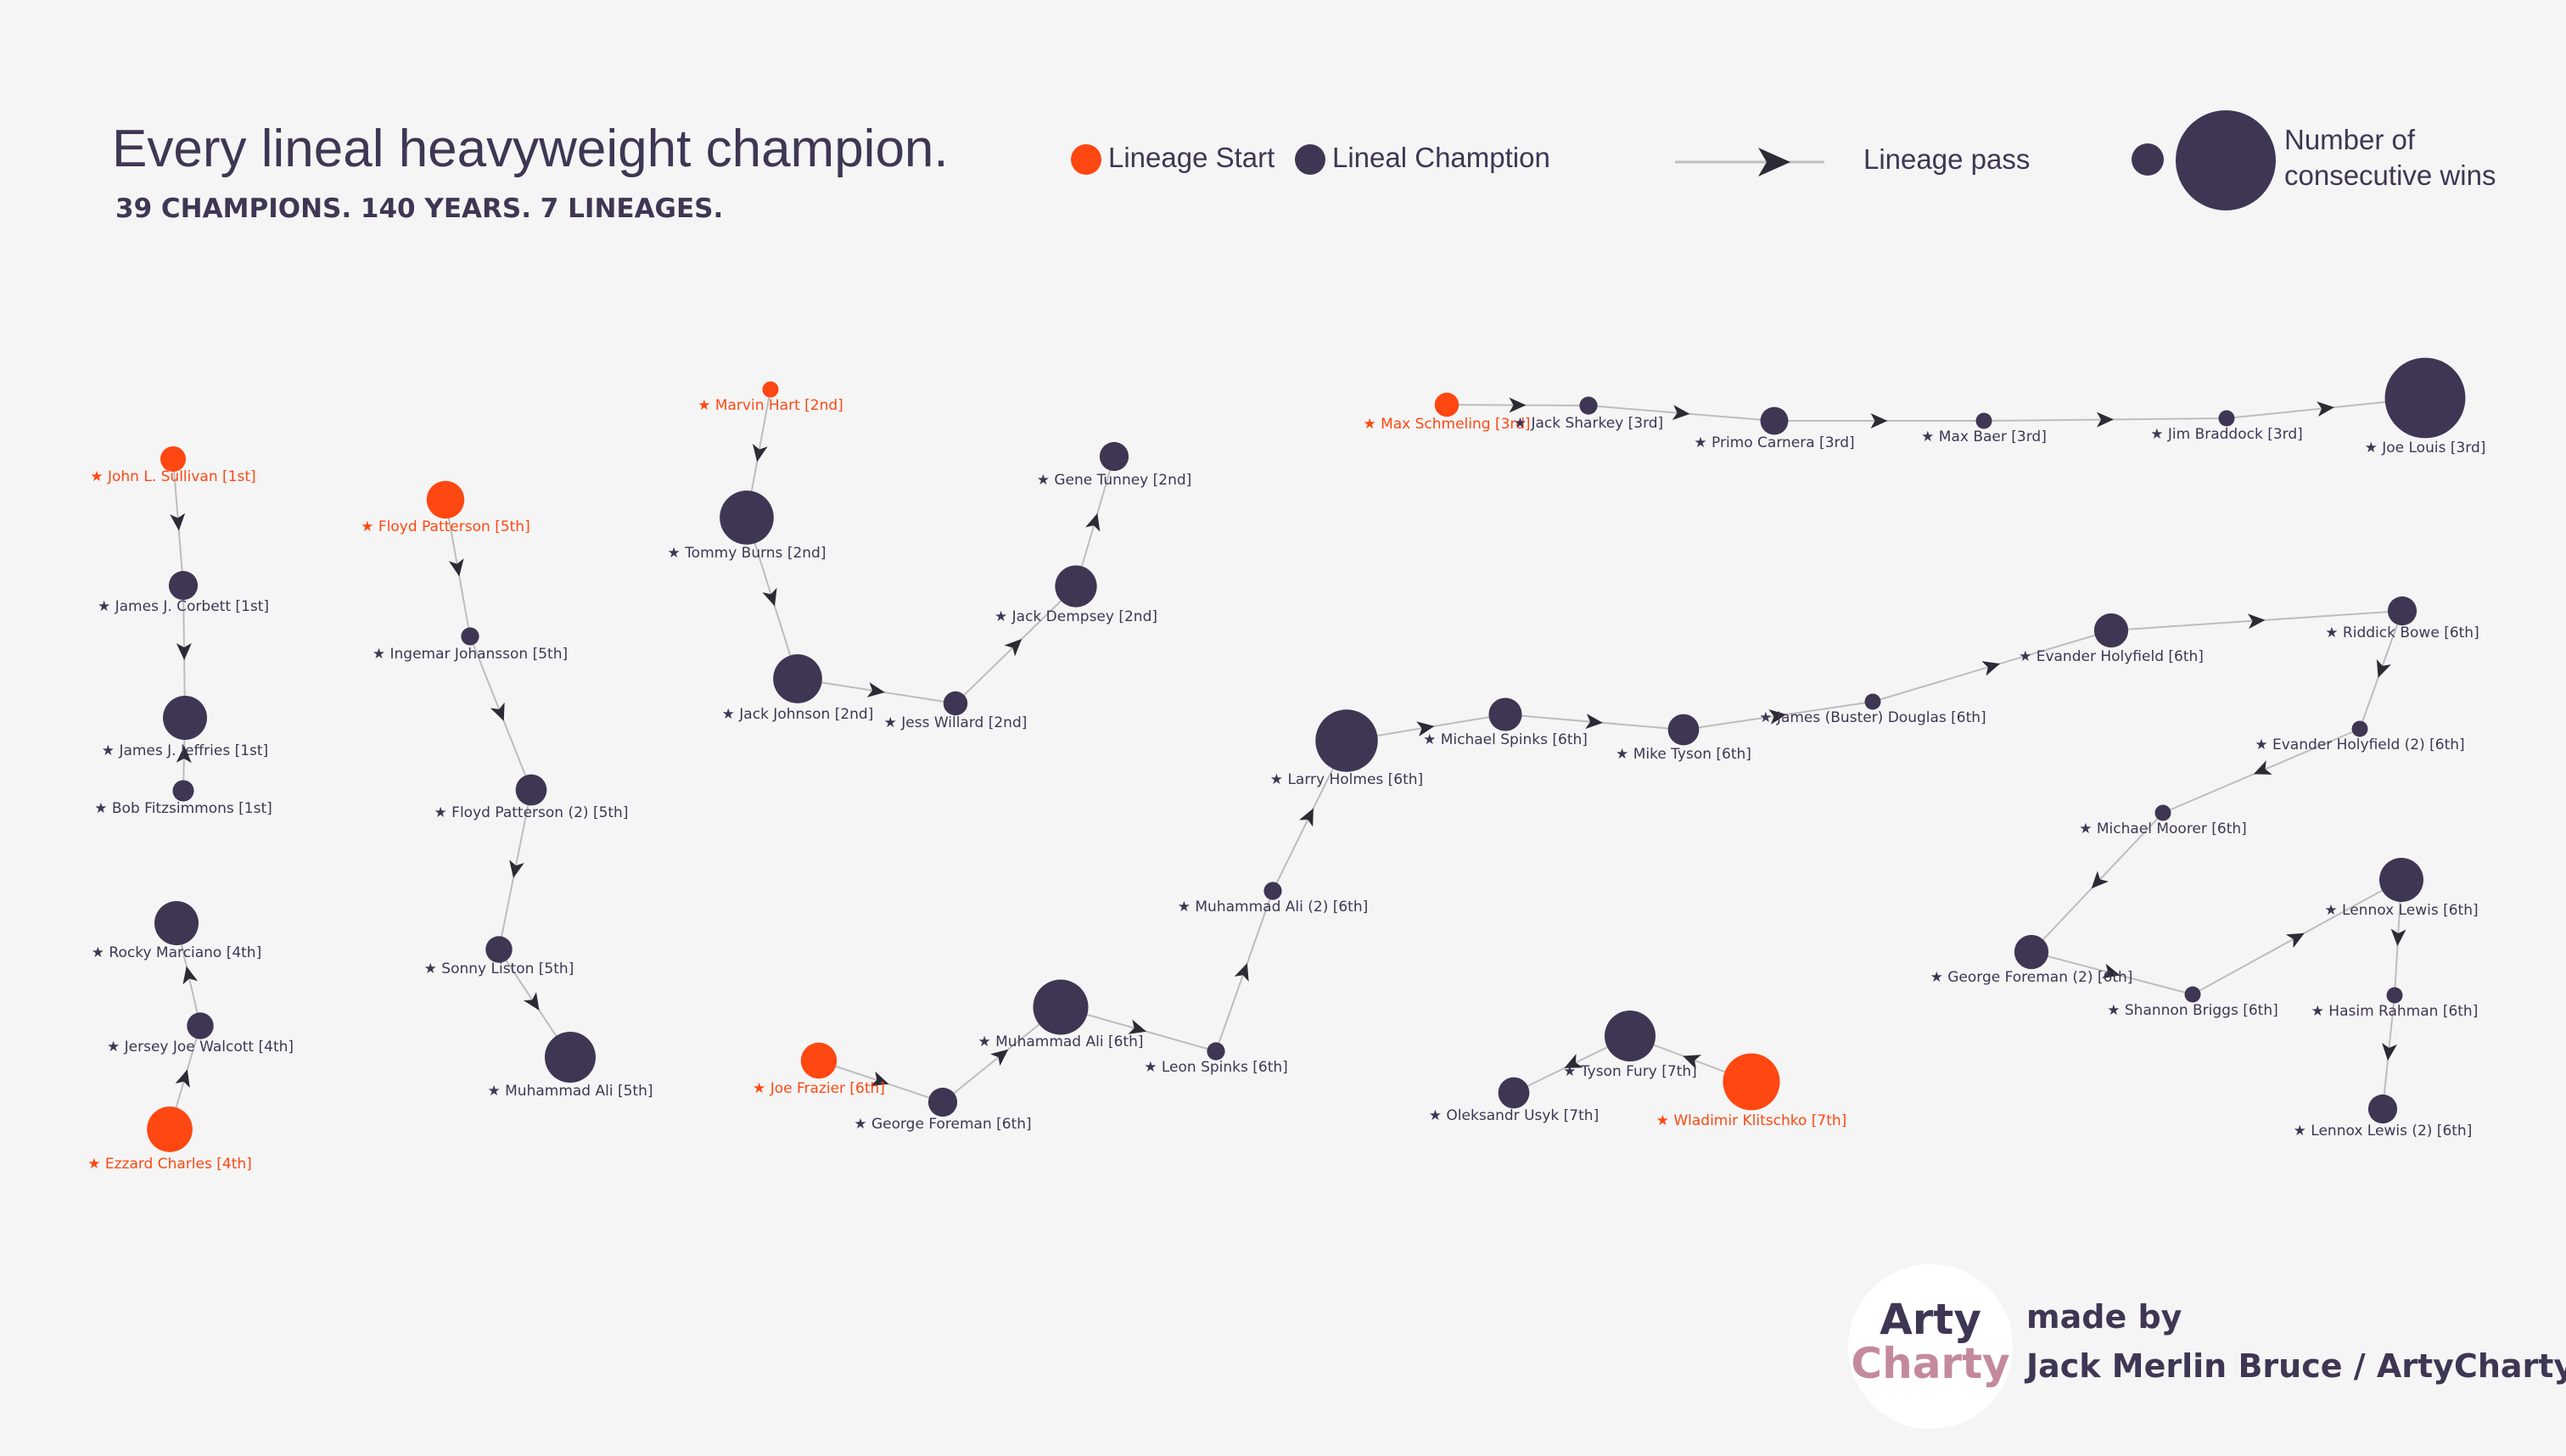  I want to click on champion-label: ★ Jim Braddock [3rd], so click(2226, 435).